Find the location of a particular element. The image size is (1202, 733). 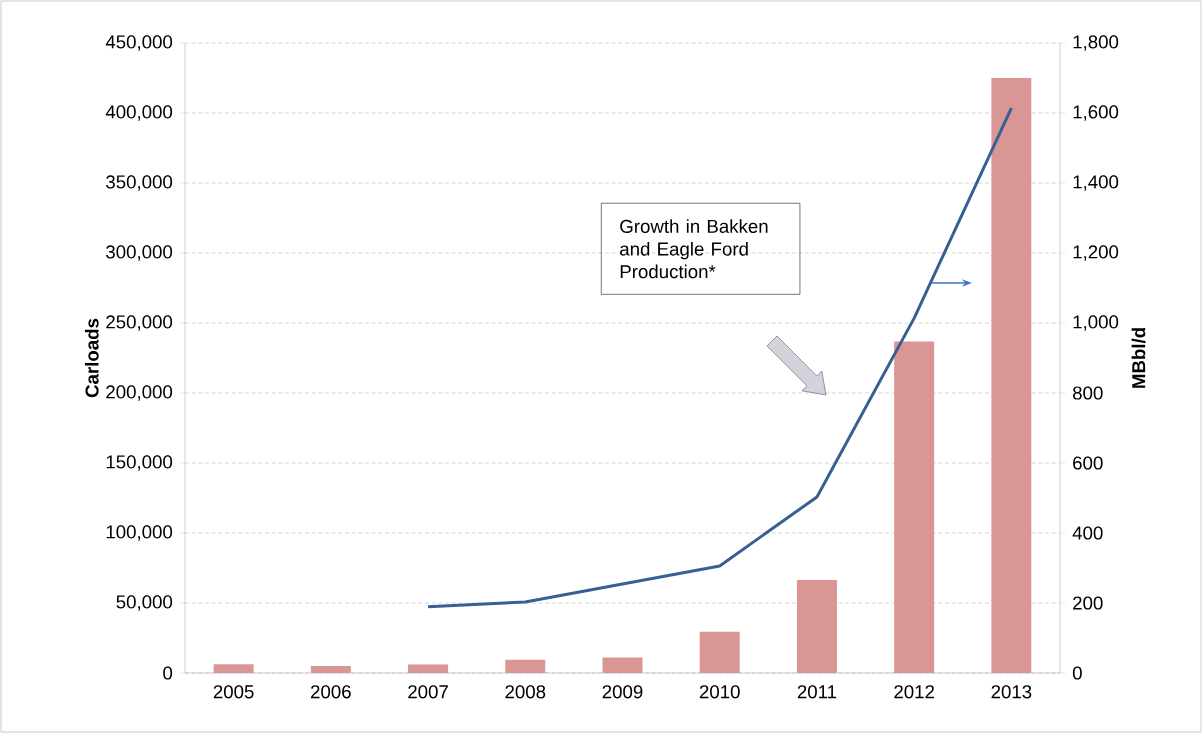

y2-tick-label: 800 is located at coordinates (1088, 393).